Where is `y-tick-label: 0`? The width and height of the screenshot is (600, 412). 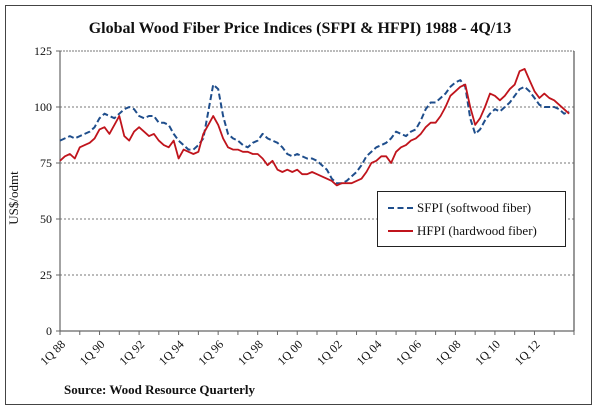 y-tick-label: 0 is located at coordinates (49, 331).